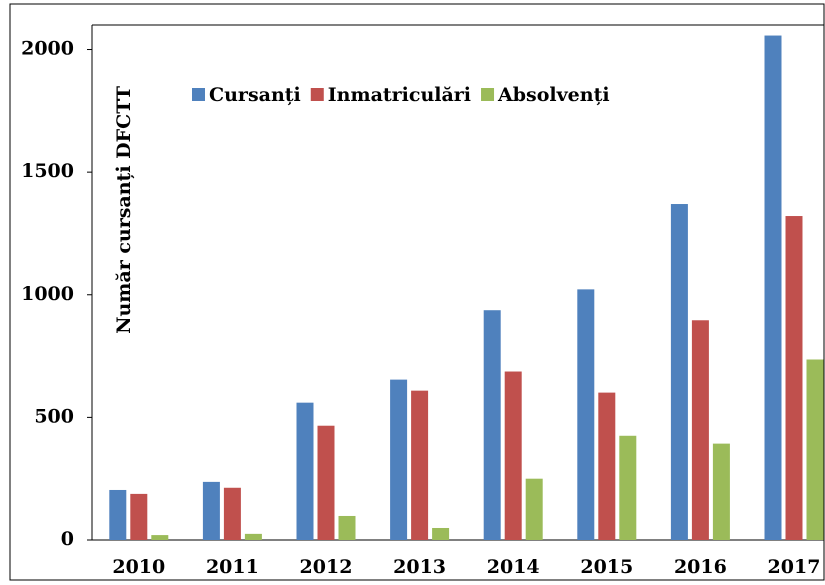 This screenshot has height=585, width=825. Describe the element at coordinates (232, 567) in the screenshot. I see `x-tick-label: 2011` at that location.